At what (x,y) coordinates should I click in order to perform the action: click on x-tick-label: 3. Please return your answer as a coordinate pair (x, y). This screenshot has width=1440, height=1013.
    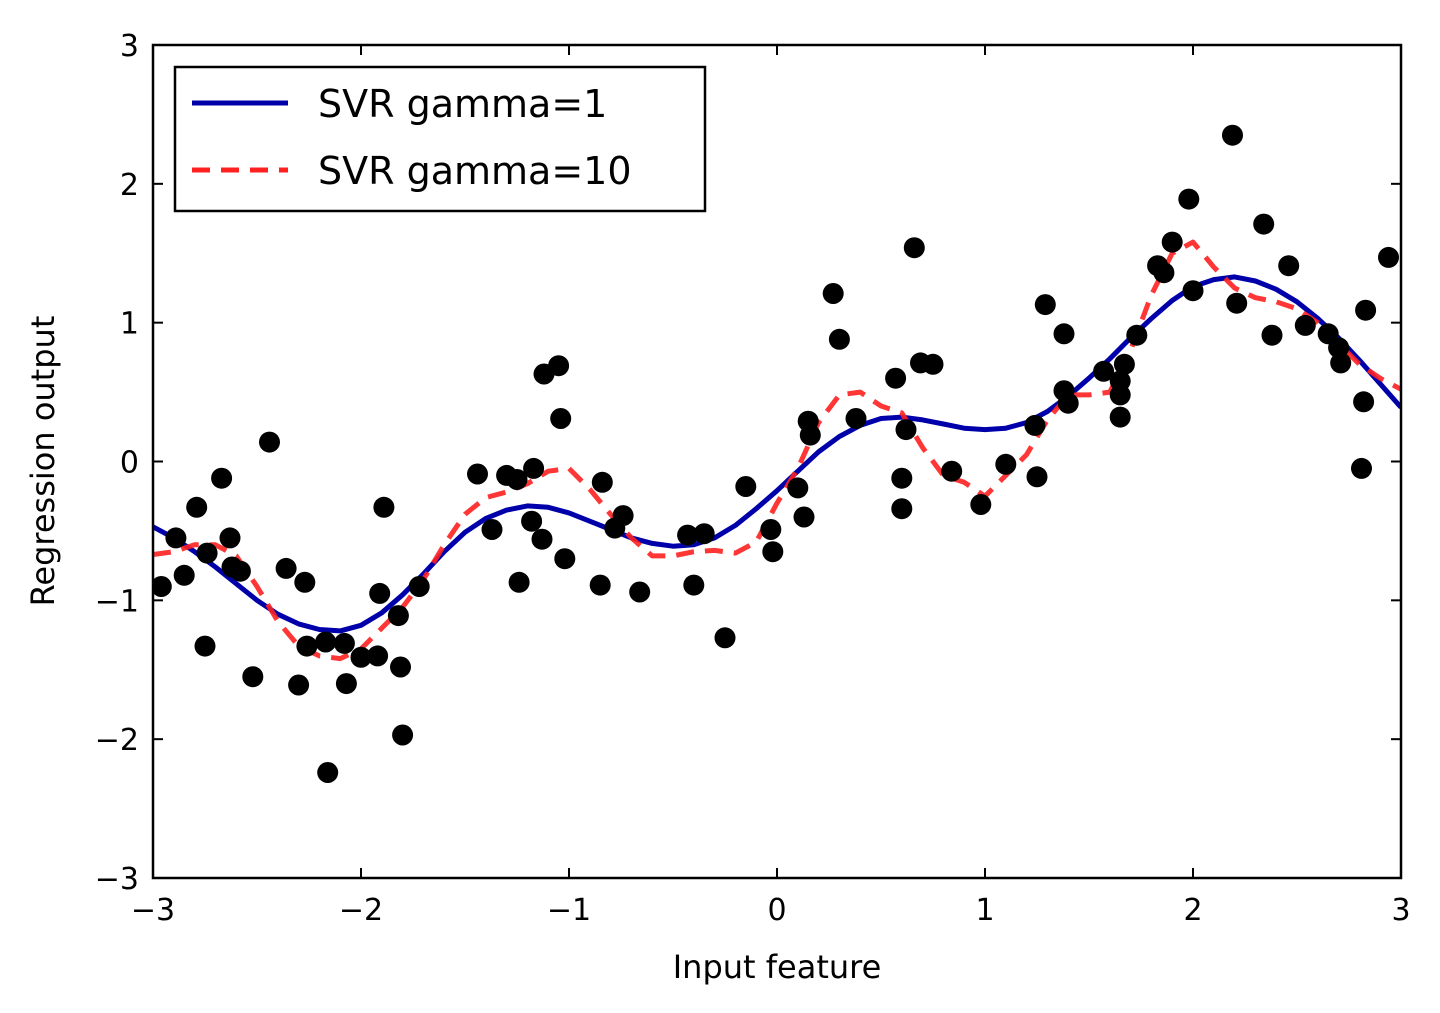
    Looking at the image, I should click on (1400, 910).